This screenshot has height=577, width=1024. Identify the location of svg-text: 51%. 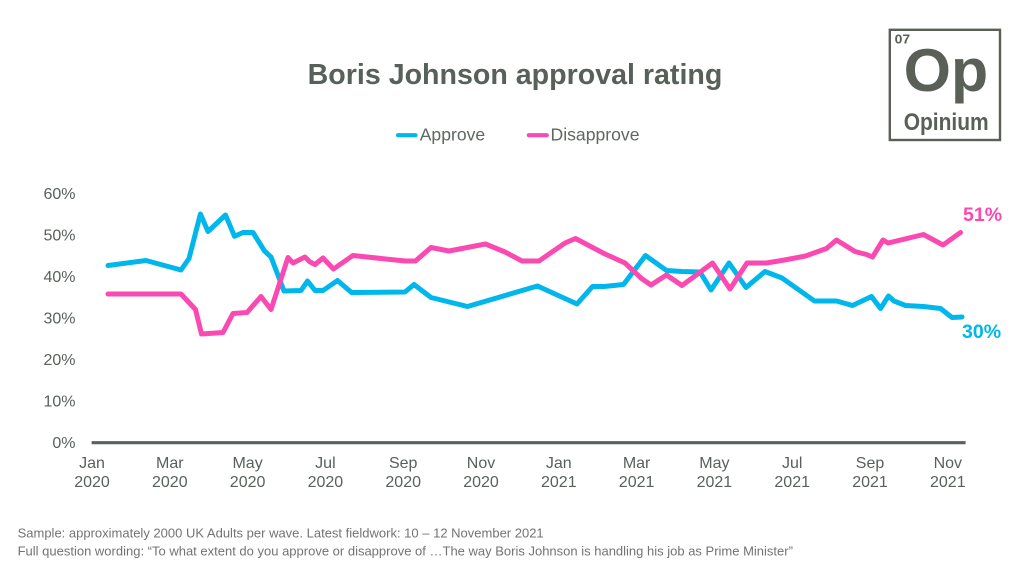
(982, 215).